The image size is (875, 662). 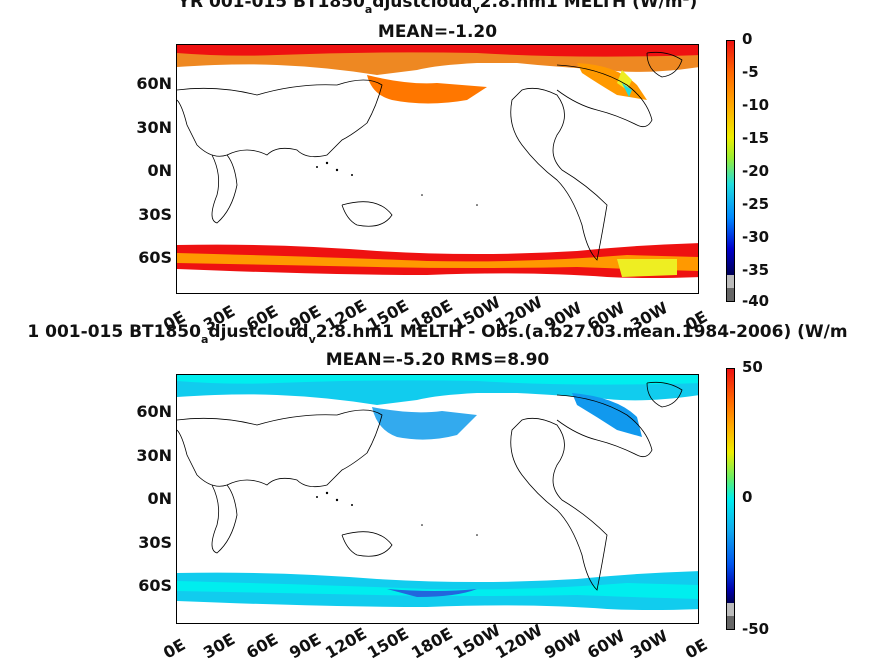 What do you see at coordinates (752, 367) in the screenshot?
I see `colorbar-tick: 50` at bounding box center [752, 367].